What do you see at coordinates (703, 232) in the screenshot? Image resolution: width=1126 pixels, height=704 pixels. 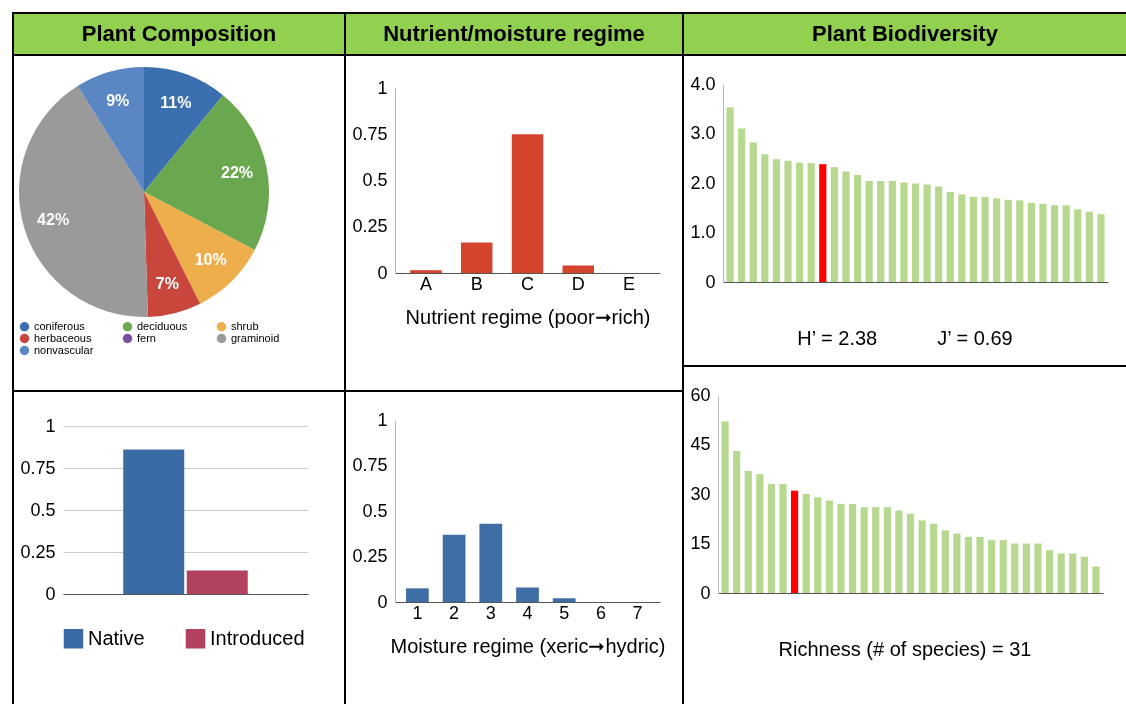 I see `y-tick-label: 1.0` at bounding box center [703, 232].